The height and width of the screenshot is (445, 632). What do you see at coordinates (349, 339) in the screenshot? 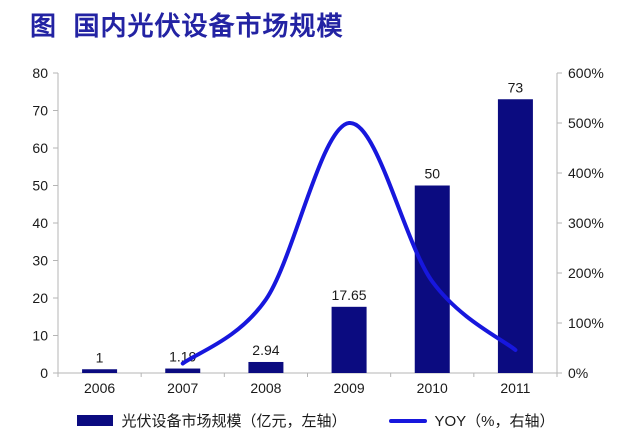
I see `bar-2009` at bounding box center [349, 339].